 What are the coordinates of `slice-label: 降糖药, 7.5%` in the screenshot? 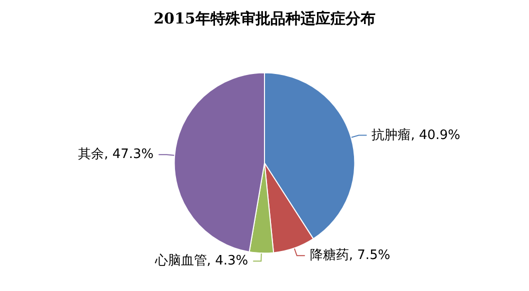 It's located at (350, 256).